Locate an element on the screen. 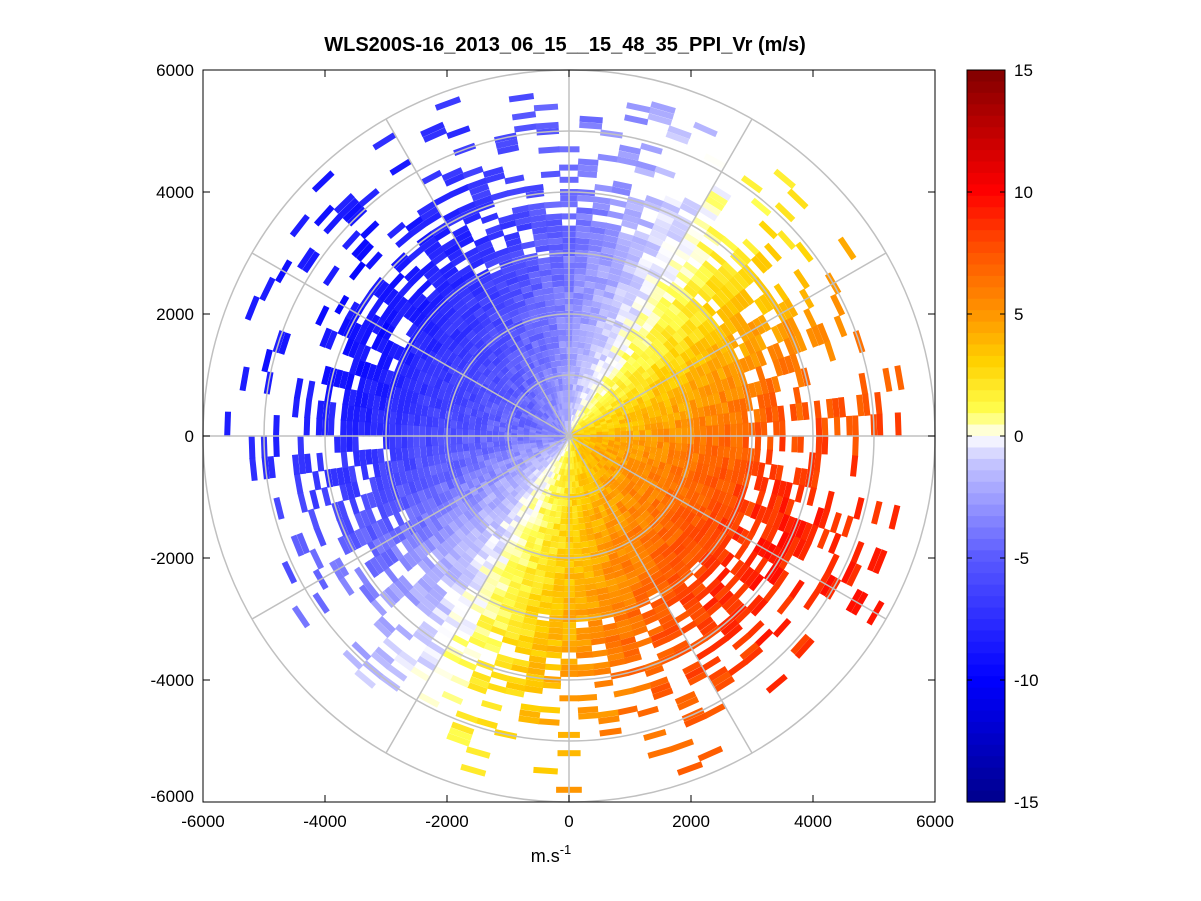 The width and height of the screenshot is (1201, 901). colorbar-tick-label: -5 is located at coordinates (1021, 558).